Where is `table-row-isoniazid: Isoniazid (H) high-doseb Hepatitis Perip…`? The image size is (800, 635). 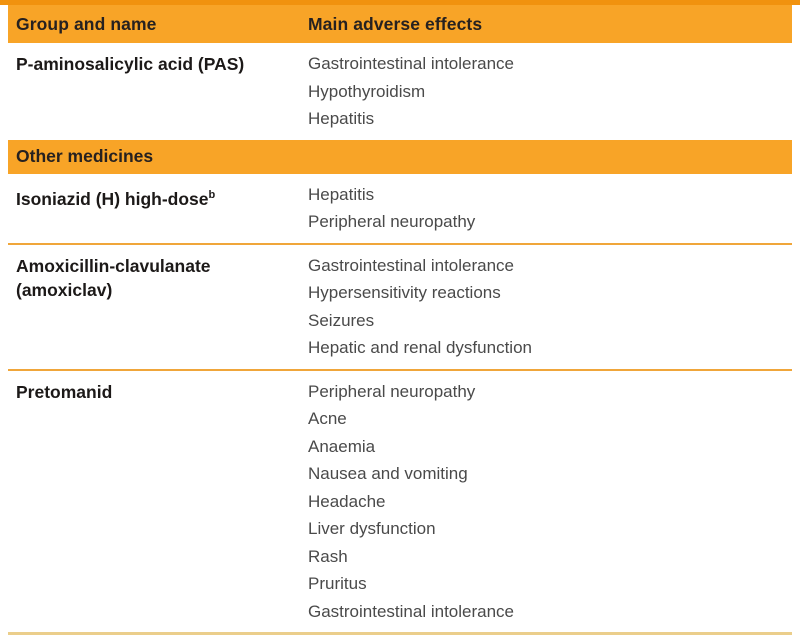
table-row-isoniazid: Isoniazid (H) high-doseb Hepatitis Perip… is located at coordinates (400, 209).